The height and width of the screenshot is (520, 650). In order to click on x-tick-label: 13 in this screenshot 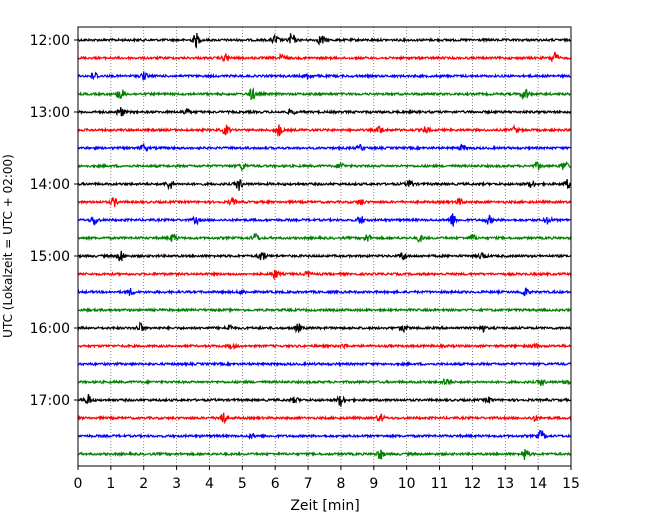, I will do `click(505, 484)`.